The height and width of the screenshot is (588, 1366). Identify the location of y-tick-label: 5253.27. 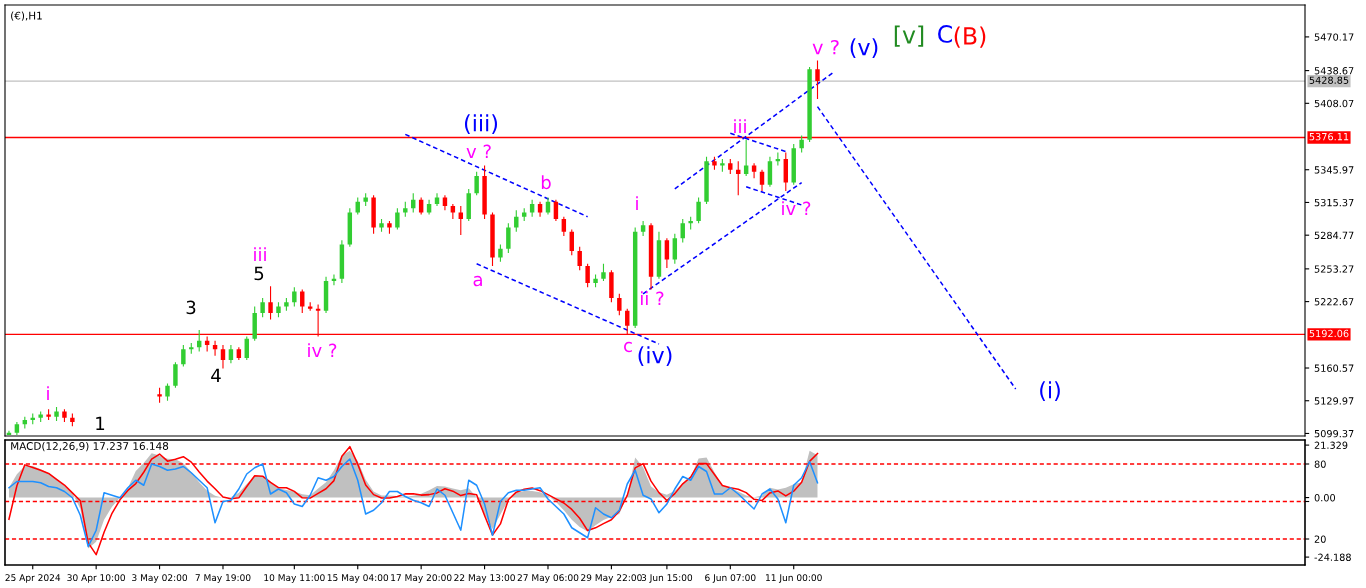
(1334, 269).